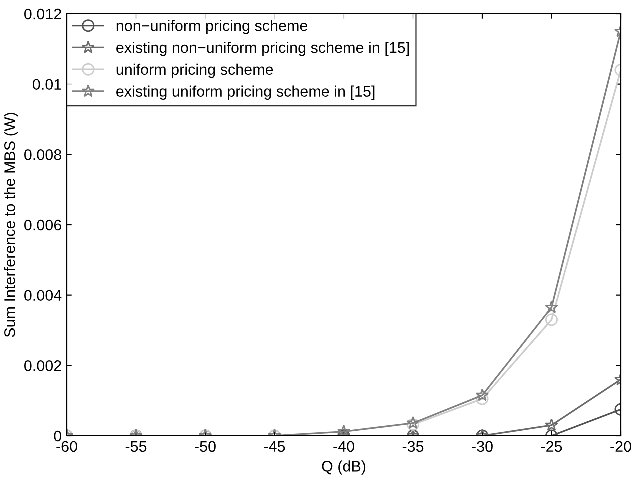 This screenshot has height=484, width=634. I want to click on x-tick-label: -55, so click(136, 446).